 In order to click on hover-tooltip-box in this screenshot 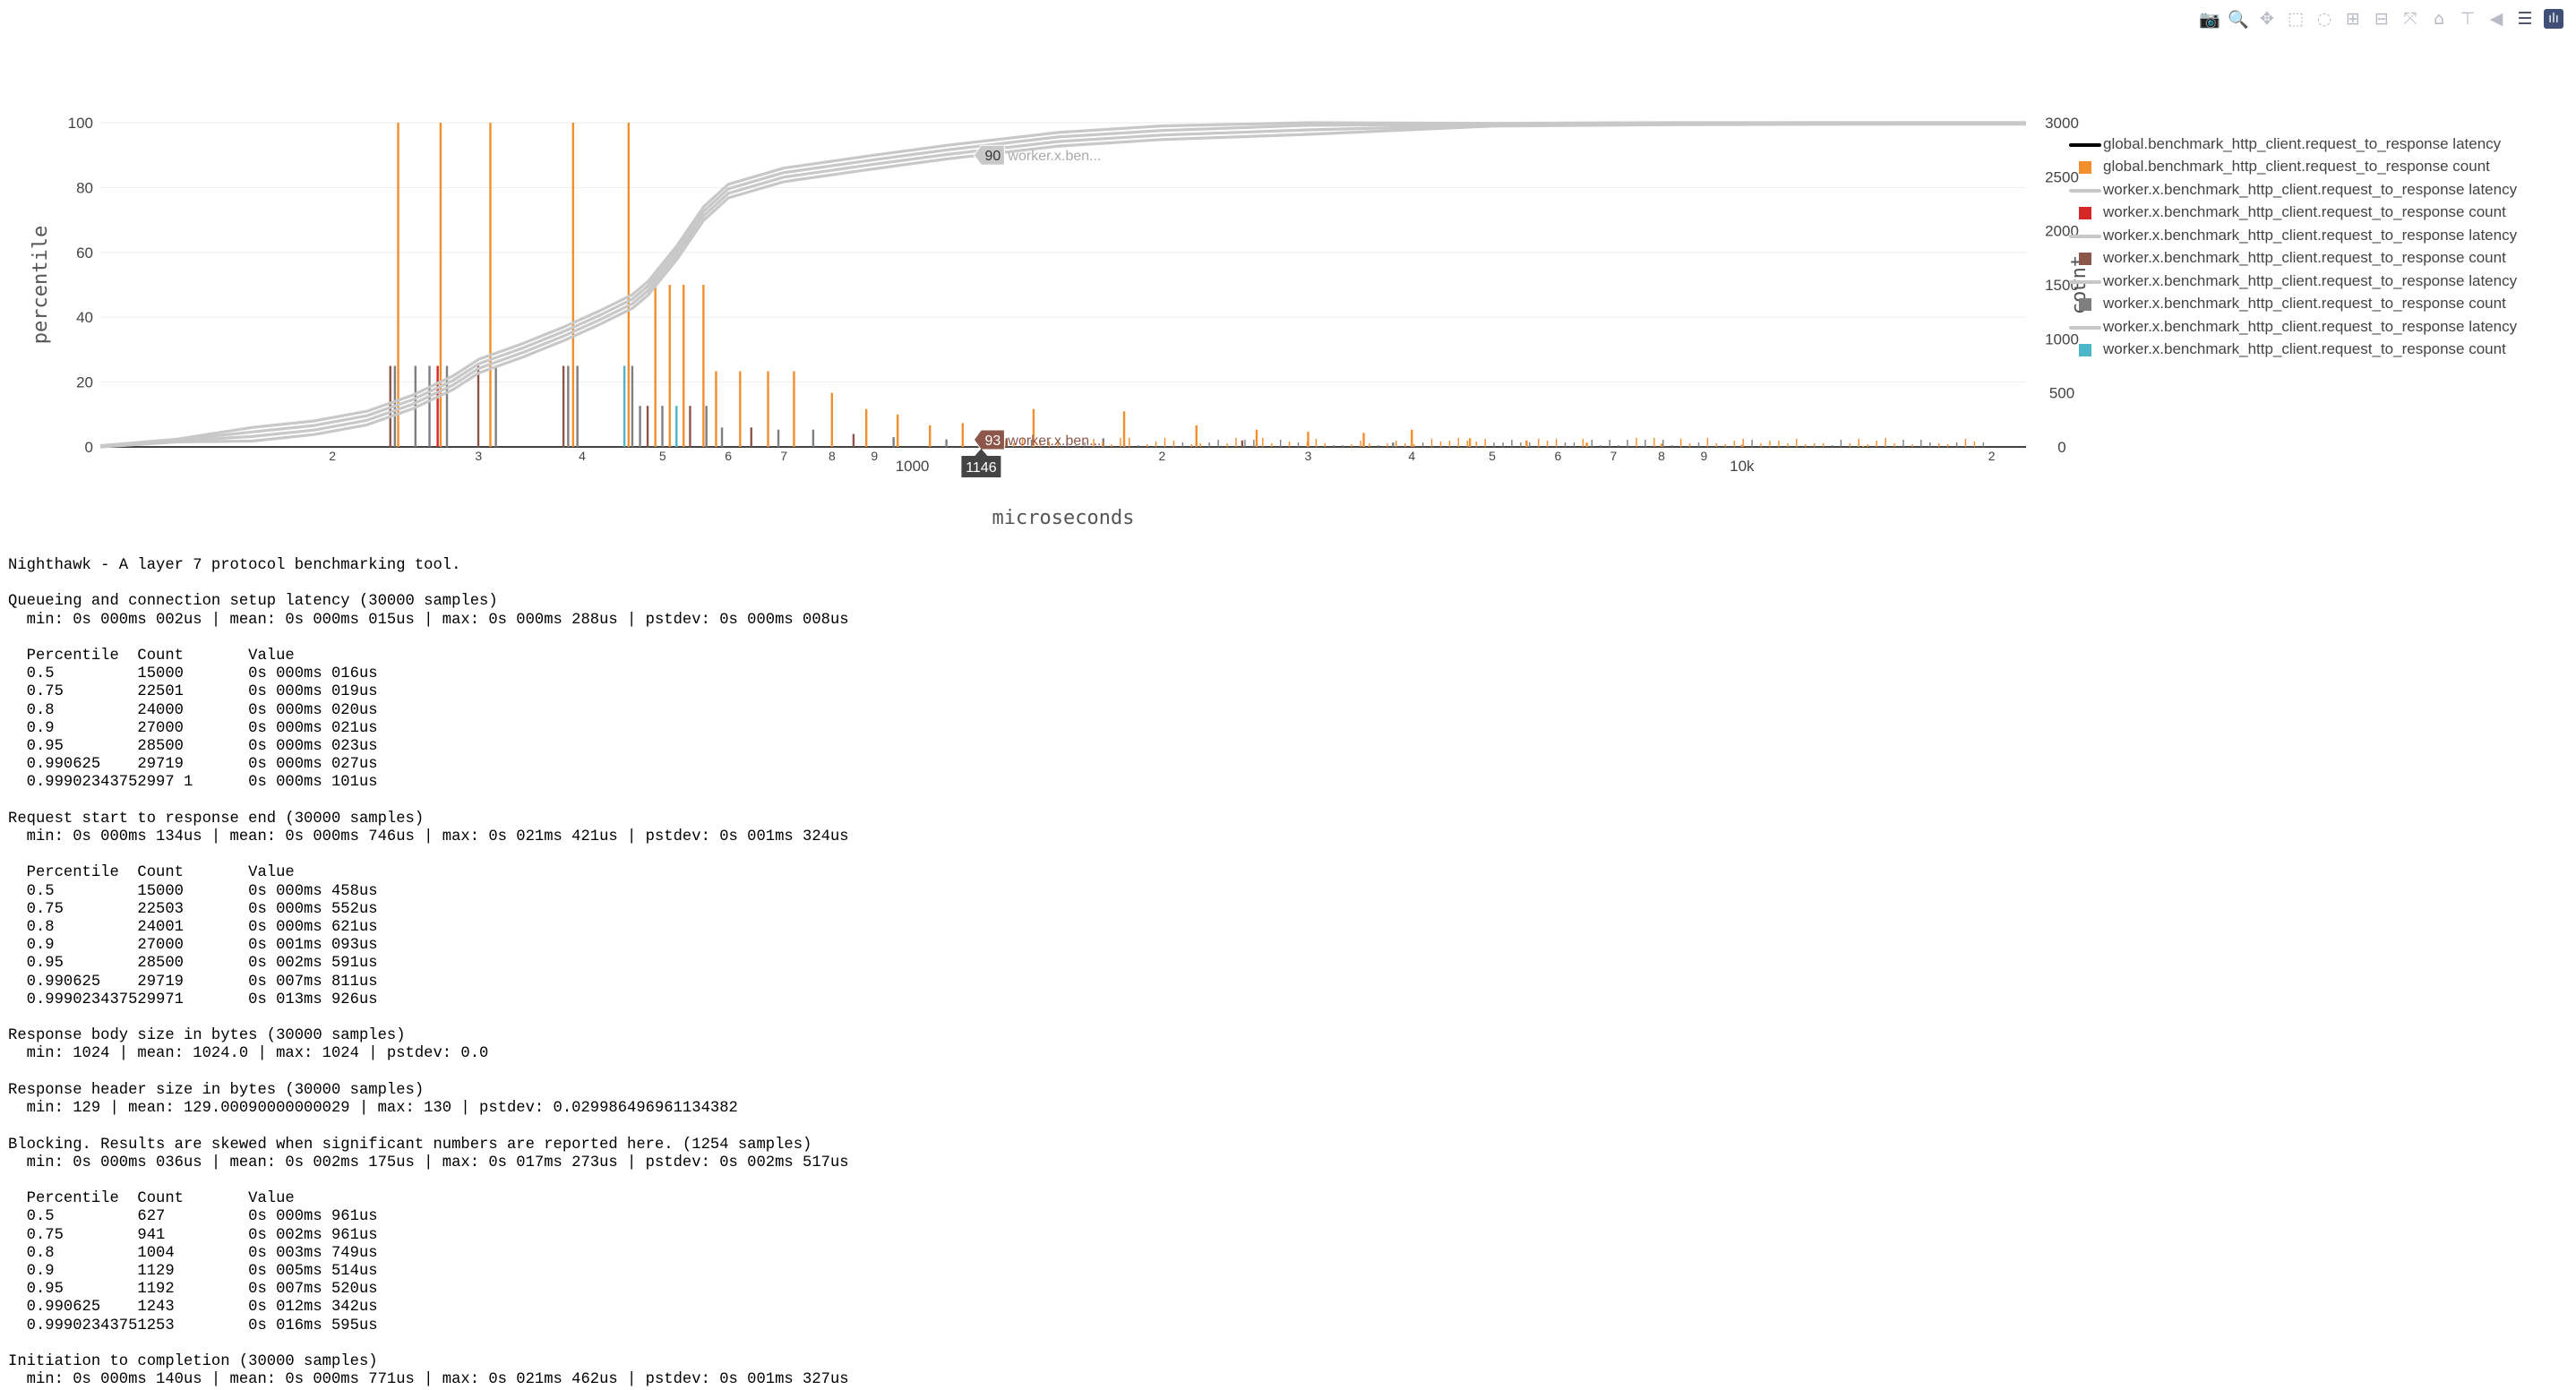, I will do `click(989, 440)`.